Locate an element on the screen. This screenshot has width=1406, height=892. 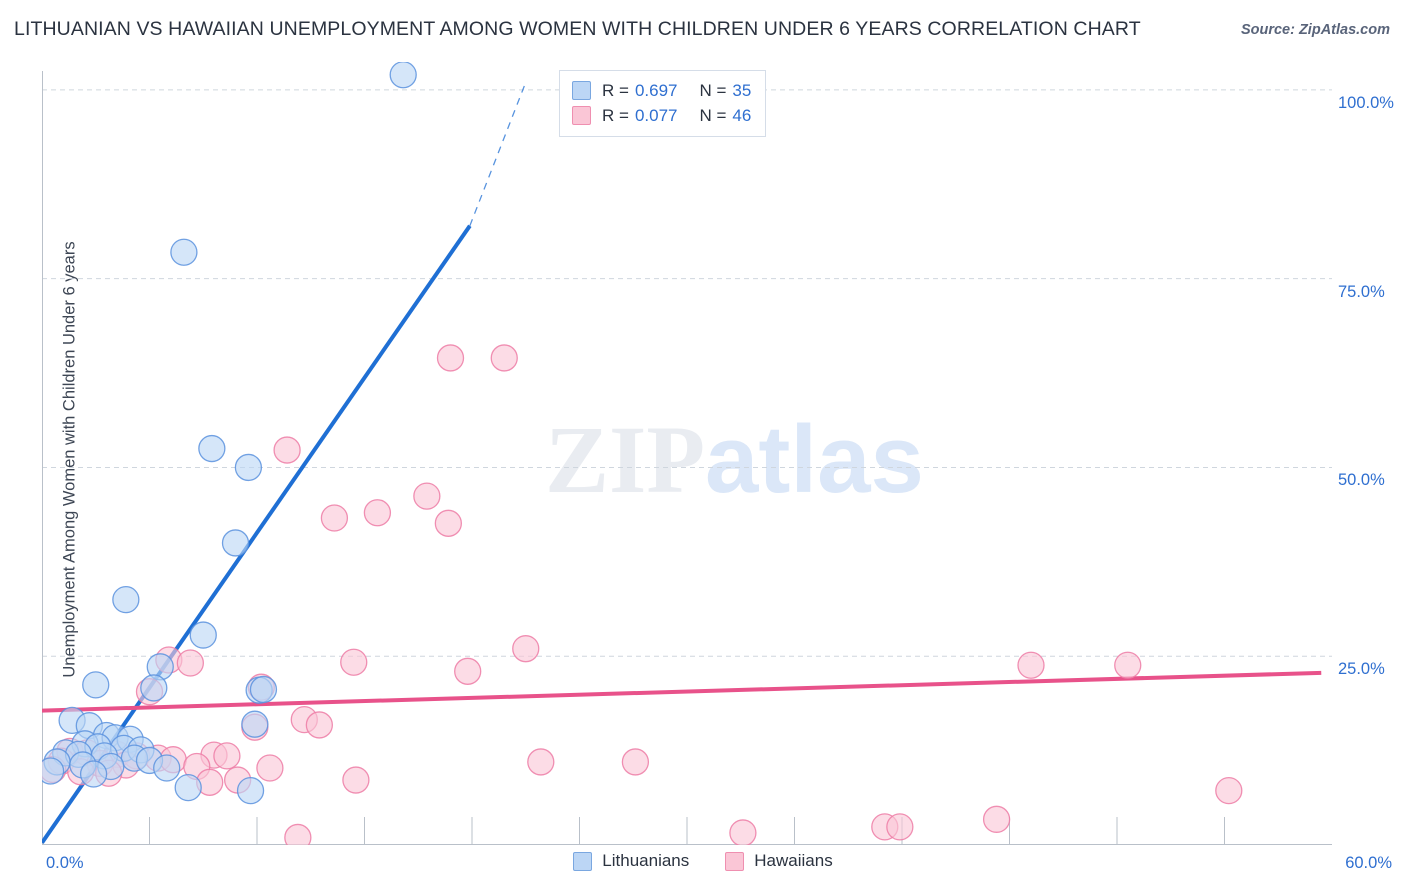
r-label-lithuanians: R = is located at coordinates (615, 90).